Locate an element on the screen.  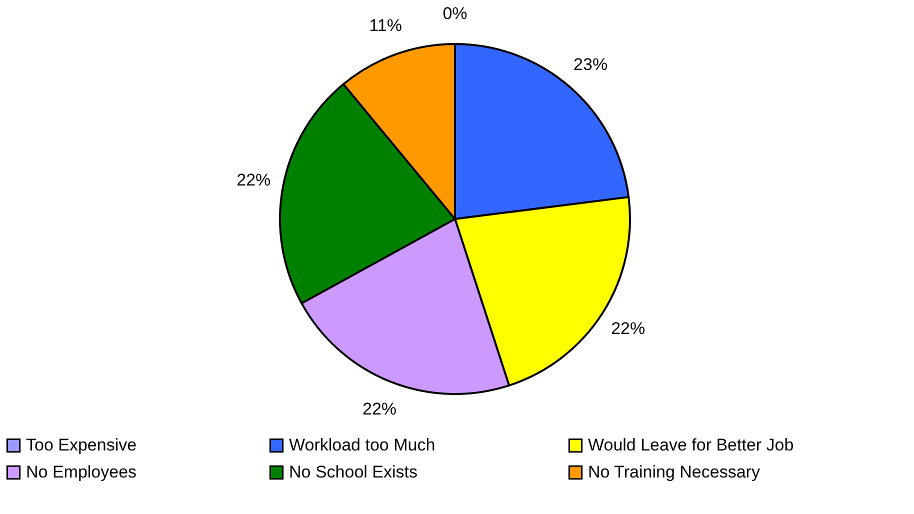
legend-label: Workload too Much is located at coordinates (362, 445).